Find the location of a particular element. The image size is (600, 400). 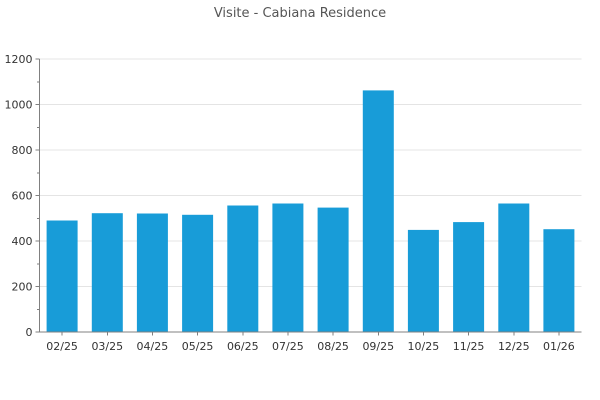

x-tick-label: 10/25 is located at coordinates (424, 346).